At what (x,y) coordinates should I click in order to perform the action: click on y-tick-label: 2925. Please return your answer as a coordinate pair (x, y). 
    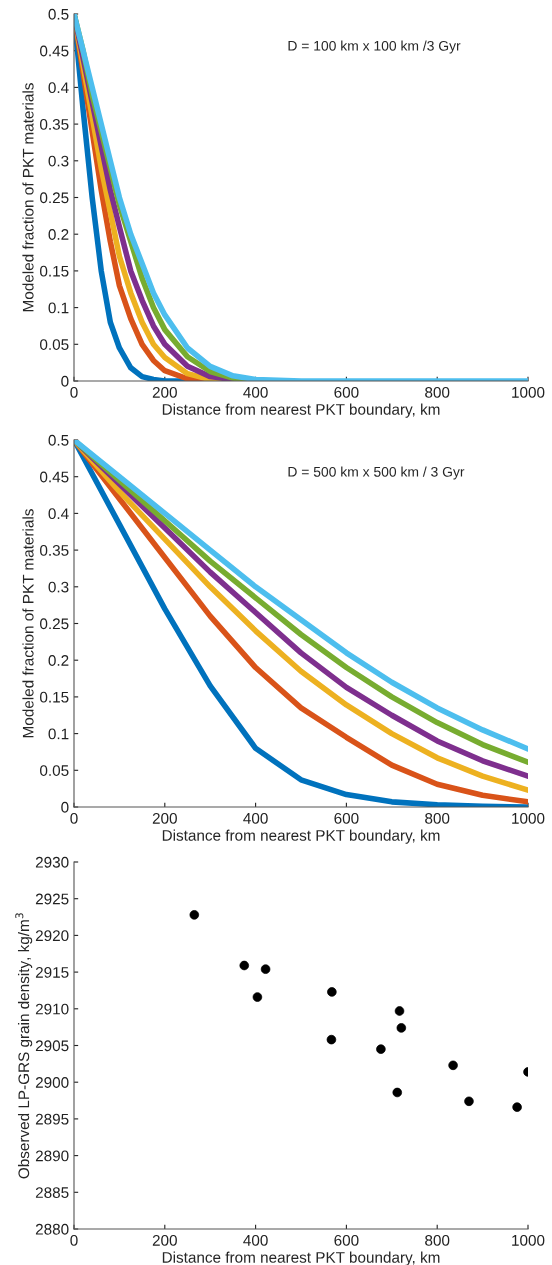
    Looking at the image, I should click on (52, 899).